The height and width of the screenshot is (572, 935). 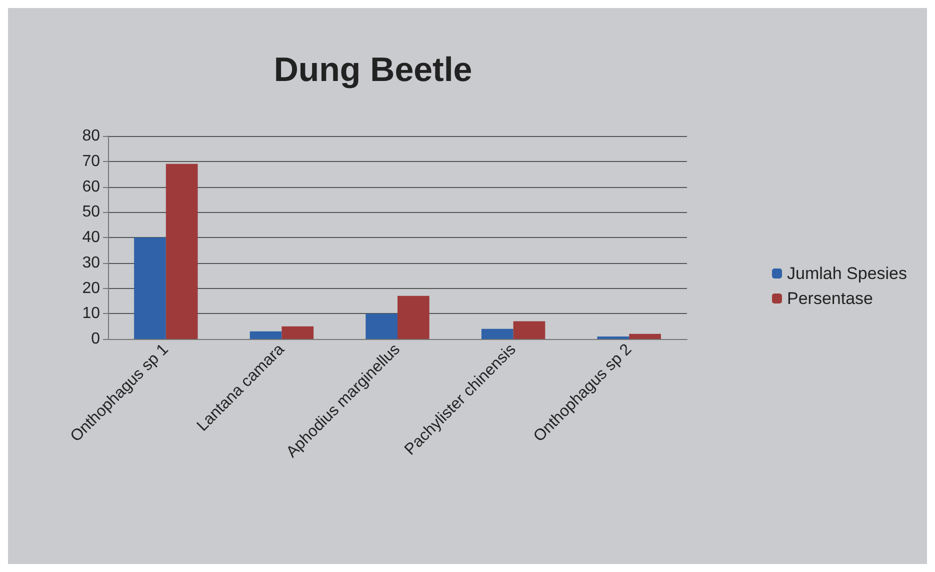 I want to click on chart-title: Dung Beetle, so click(x=373, y=70).